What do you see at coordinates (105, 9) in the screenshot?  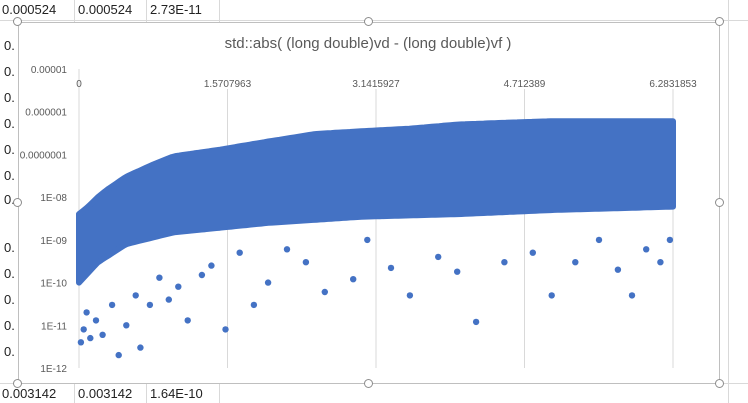 I see `cell-top-b: 0.000524` at bounding box center [105, 9].